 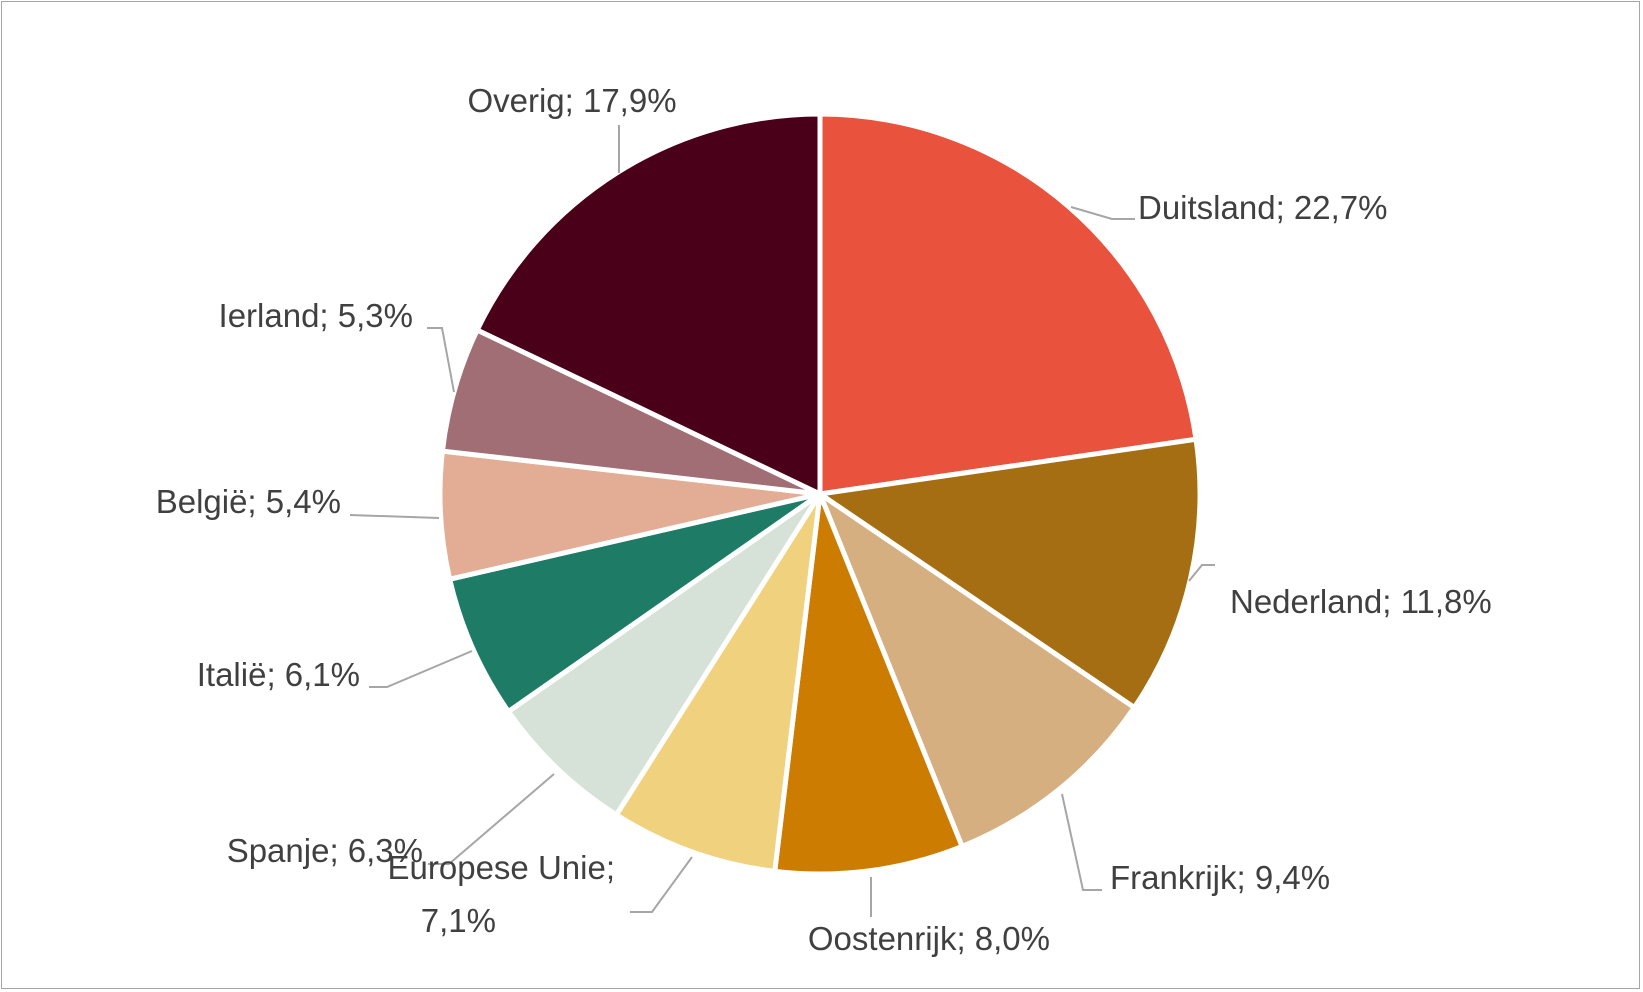 What do you see at coordinates (1201, 573) in the screenshot?
I see `leader-line-nederland` at bounding box center [1201, 573].